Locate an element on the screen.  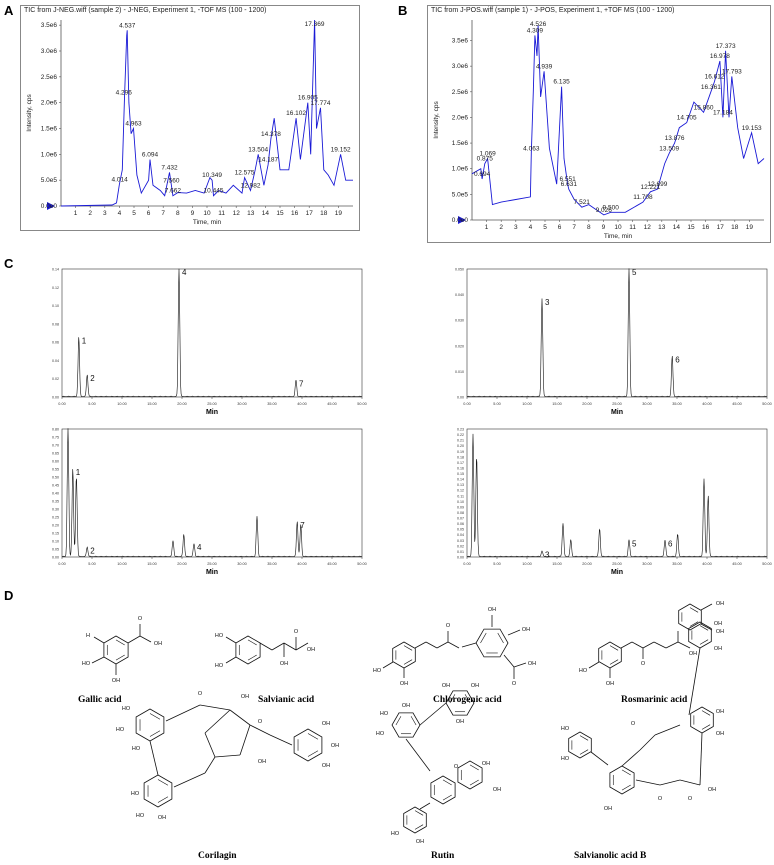
x-axis-label: Time, min is located at coordinates (207, 222).